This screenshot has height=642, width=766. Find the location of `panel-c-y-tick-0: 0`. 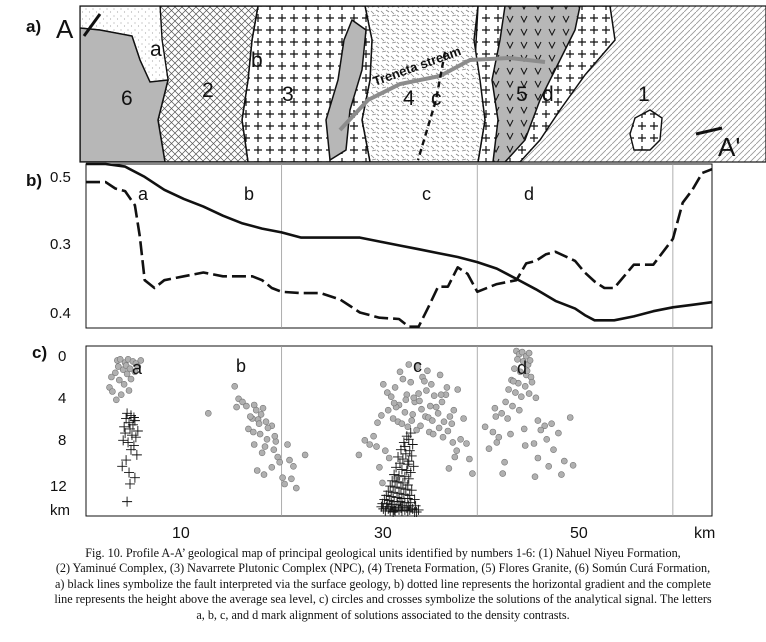

panel-c-y-tick-0: 0 is located at coordinates (62, 356).